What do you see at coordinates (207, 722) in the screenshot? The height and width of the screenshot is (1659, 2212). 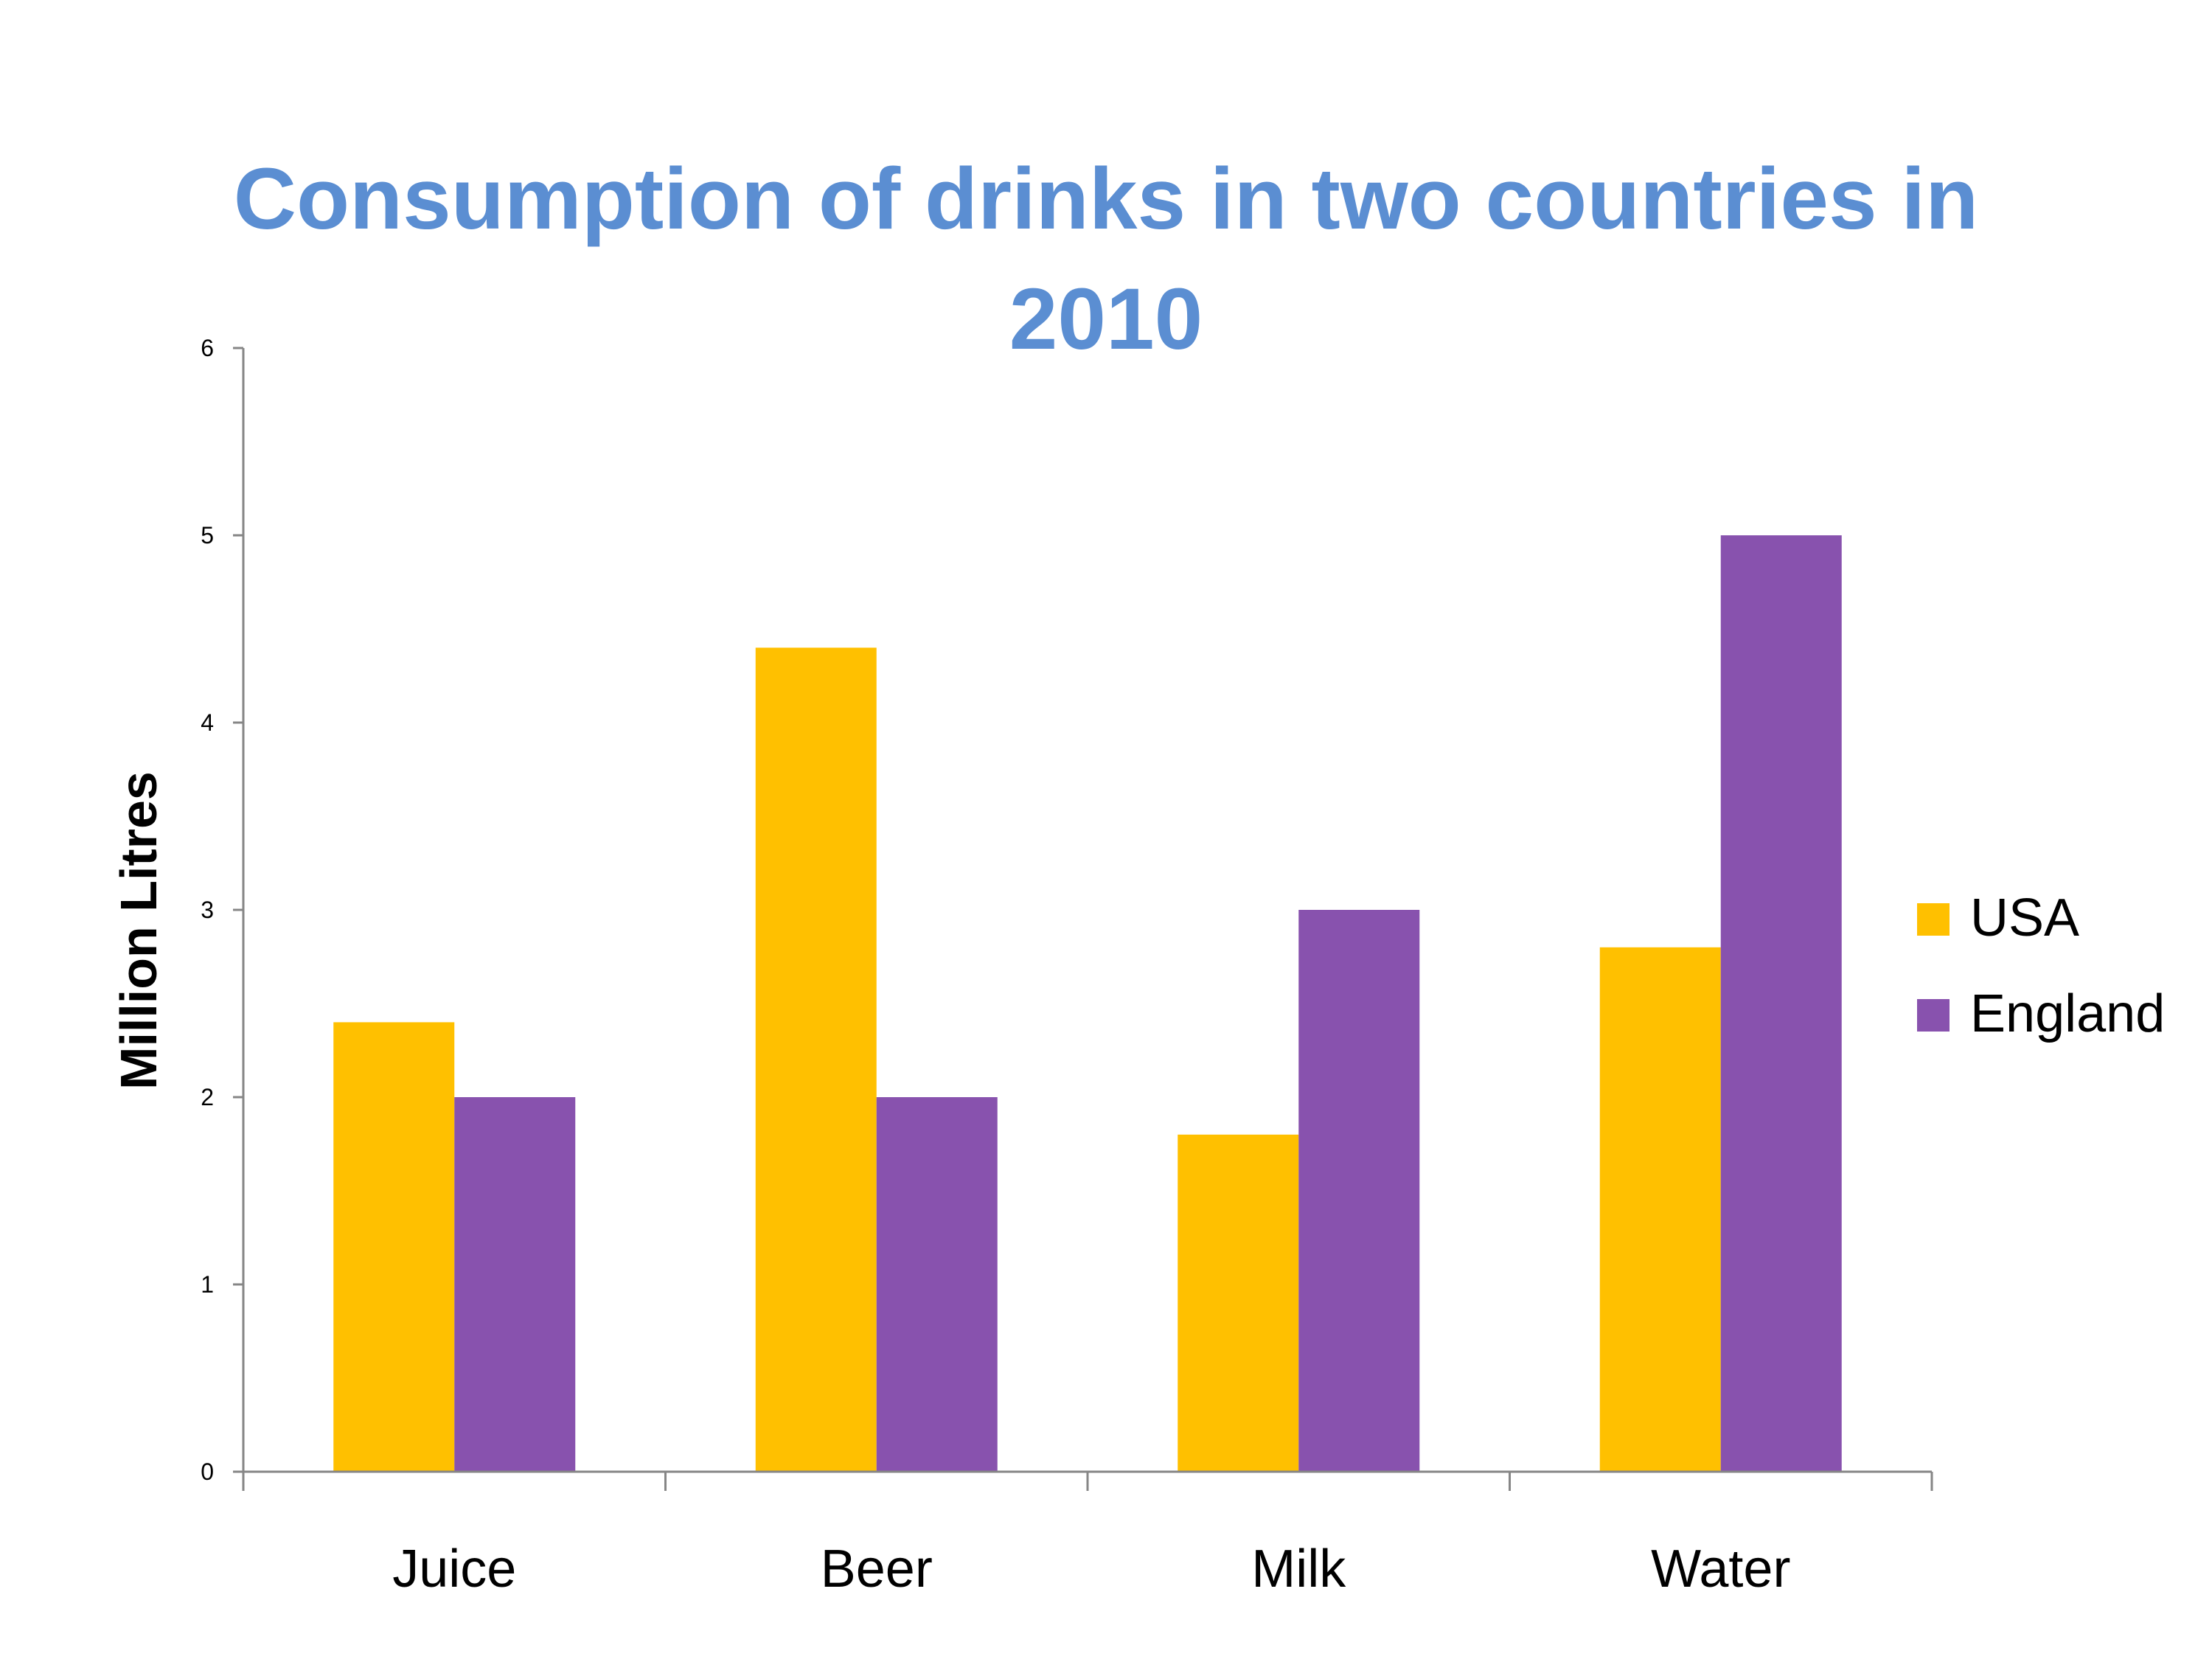 I see `y-tick-label: 4` at bounding box center [207, 722].